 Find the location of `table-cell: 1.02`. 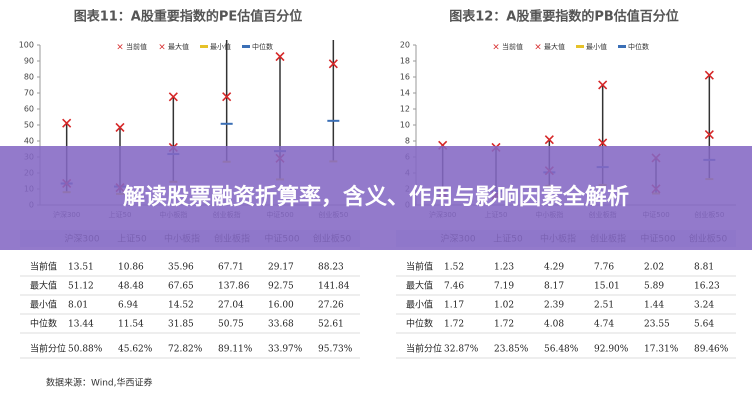

table-cell: 1.02 is located at coordinates (504, 306).